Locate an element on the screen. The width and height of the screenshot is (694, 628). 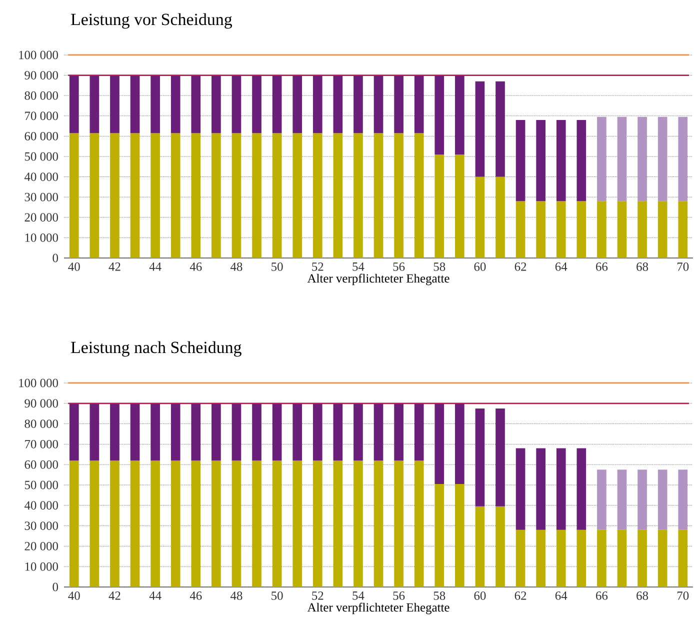
x-tick-label: 64 is located at coordinates (561, 596).